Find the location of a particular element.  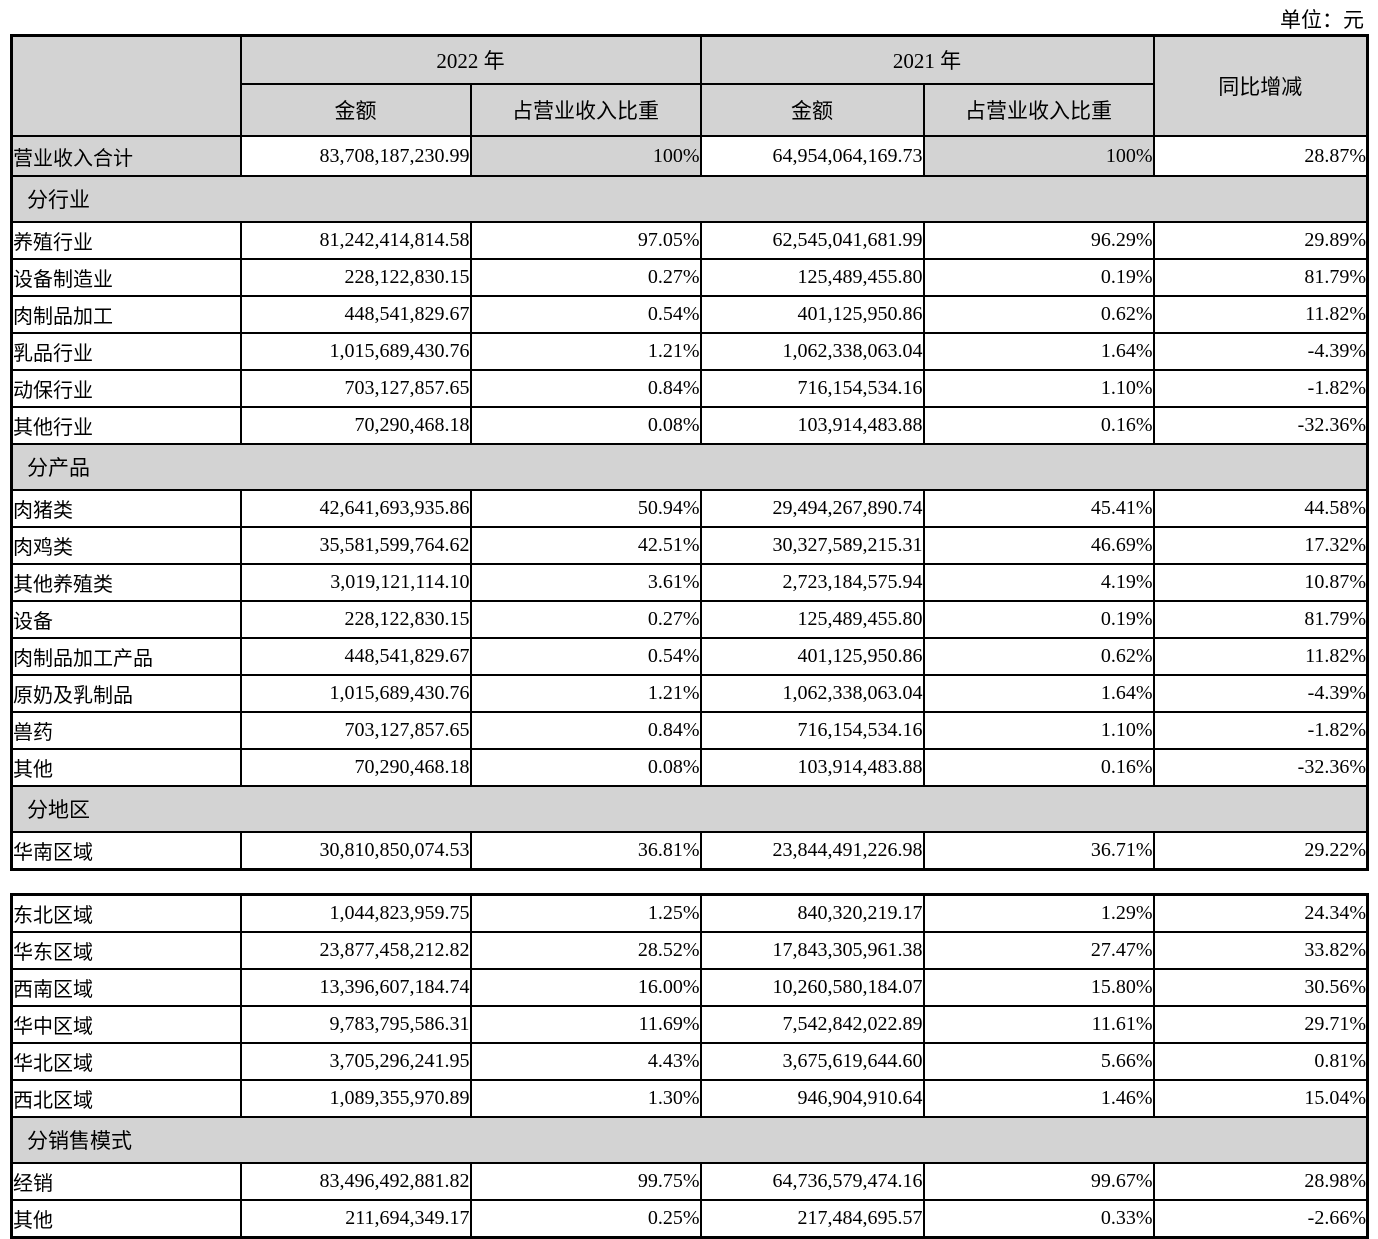

row-label: 华东区域 is located at coordinates (126, 950).